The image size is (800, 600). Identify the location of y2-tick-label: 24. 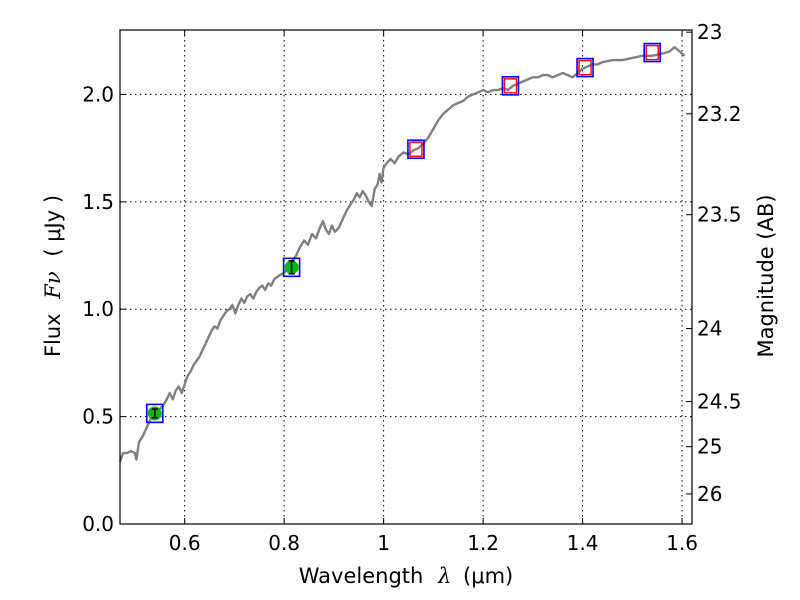
(709, 329).